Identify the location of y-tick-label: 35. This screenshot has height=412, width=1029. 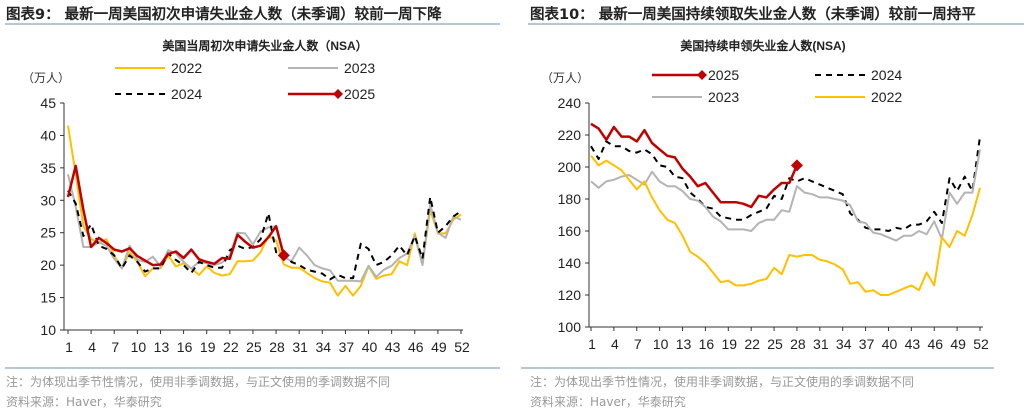
(48, 168).